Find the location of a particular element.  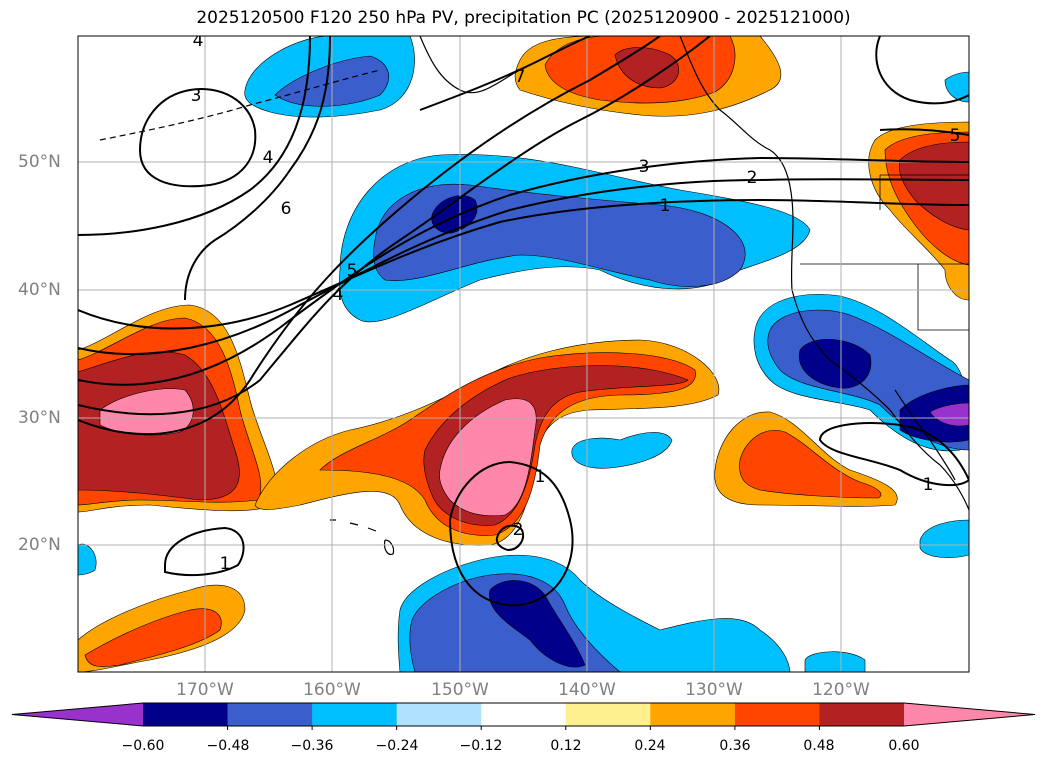

contour-tropical-loop is located at coordinates (511, 533).